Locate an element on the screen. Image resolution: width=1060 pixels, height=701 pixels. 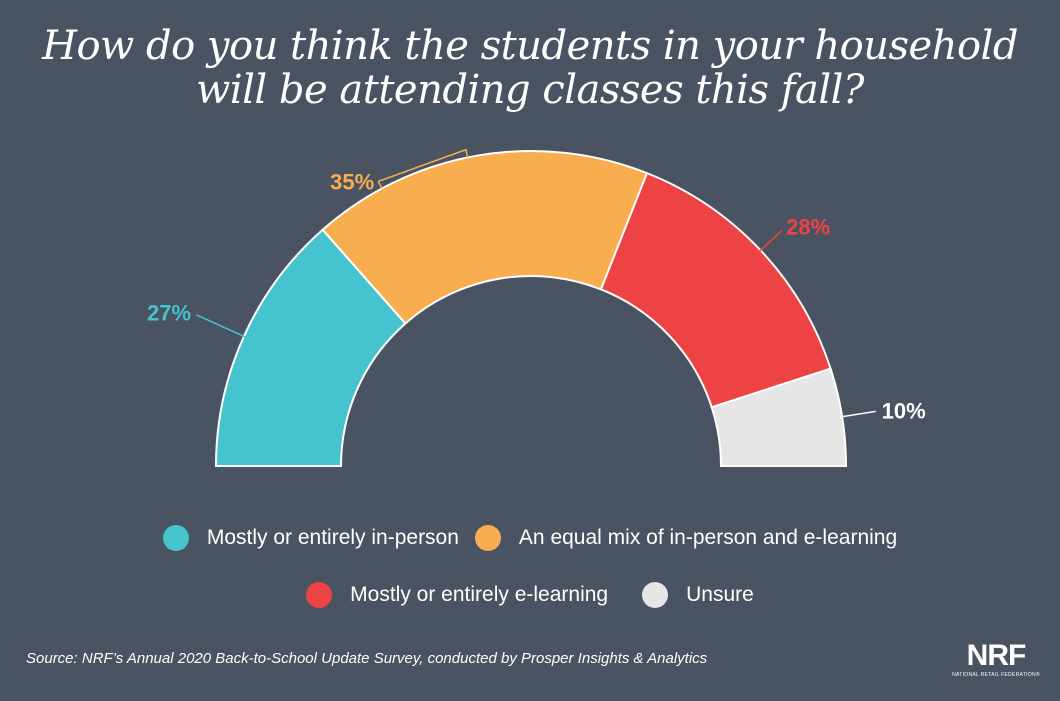
legend-row-2: Mostly or entirely e-learning Unsure is located at coordinates (530, 595).